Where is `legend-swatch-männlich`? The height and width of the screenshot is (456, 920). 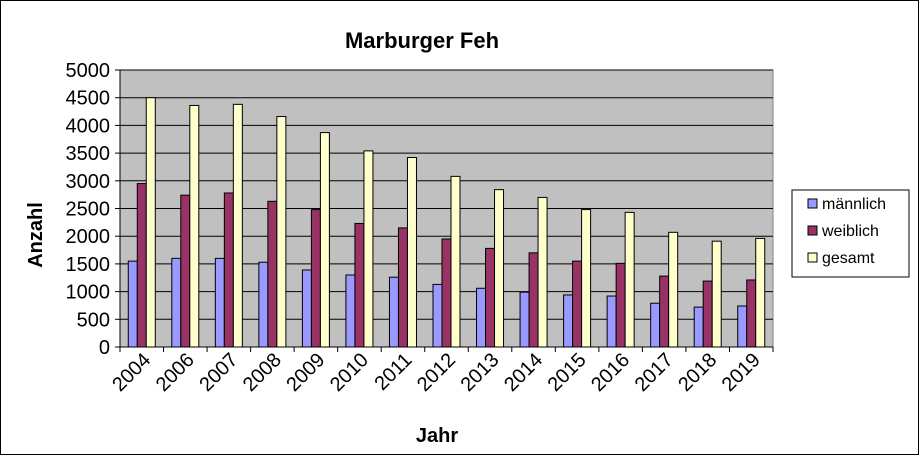
legend-swatch-männlich is located at coordinates (812, 203).